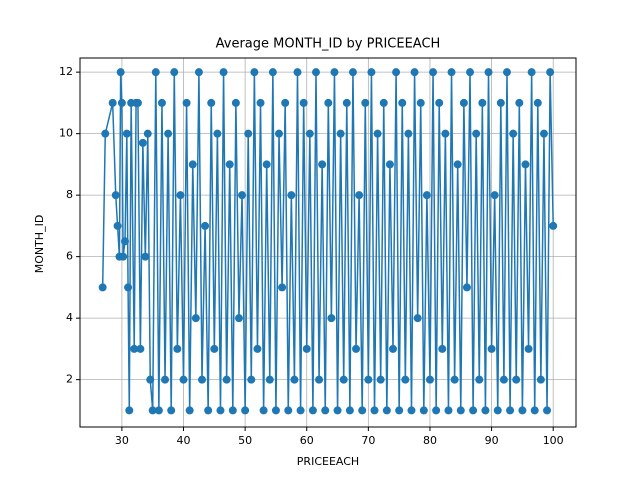 This screenshot has width=640, height=480. I want to click on x-tick-label: 60, so click(307, 440).